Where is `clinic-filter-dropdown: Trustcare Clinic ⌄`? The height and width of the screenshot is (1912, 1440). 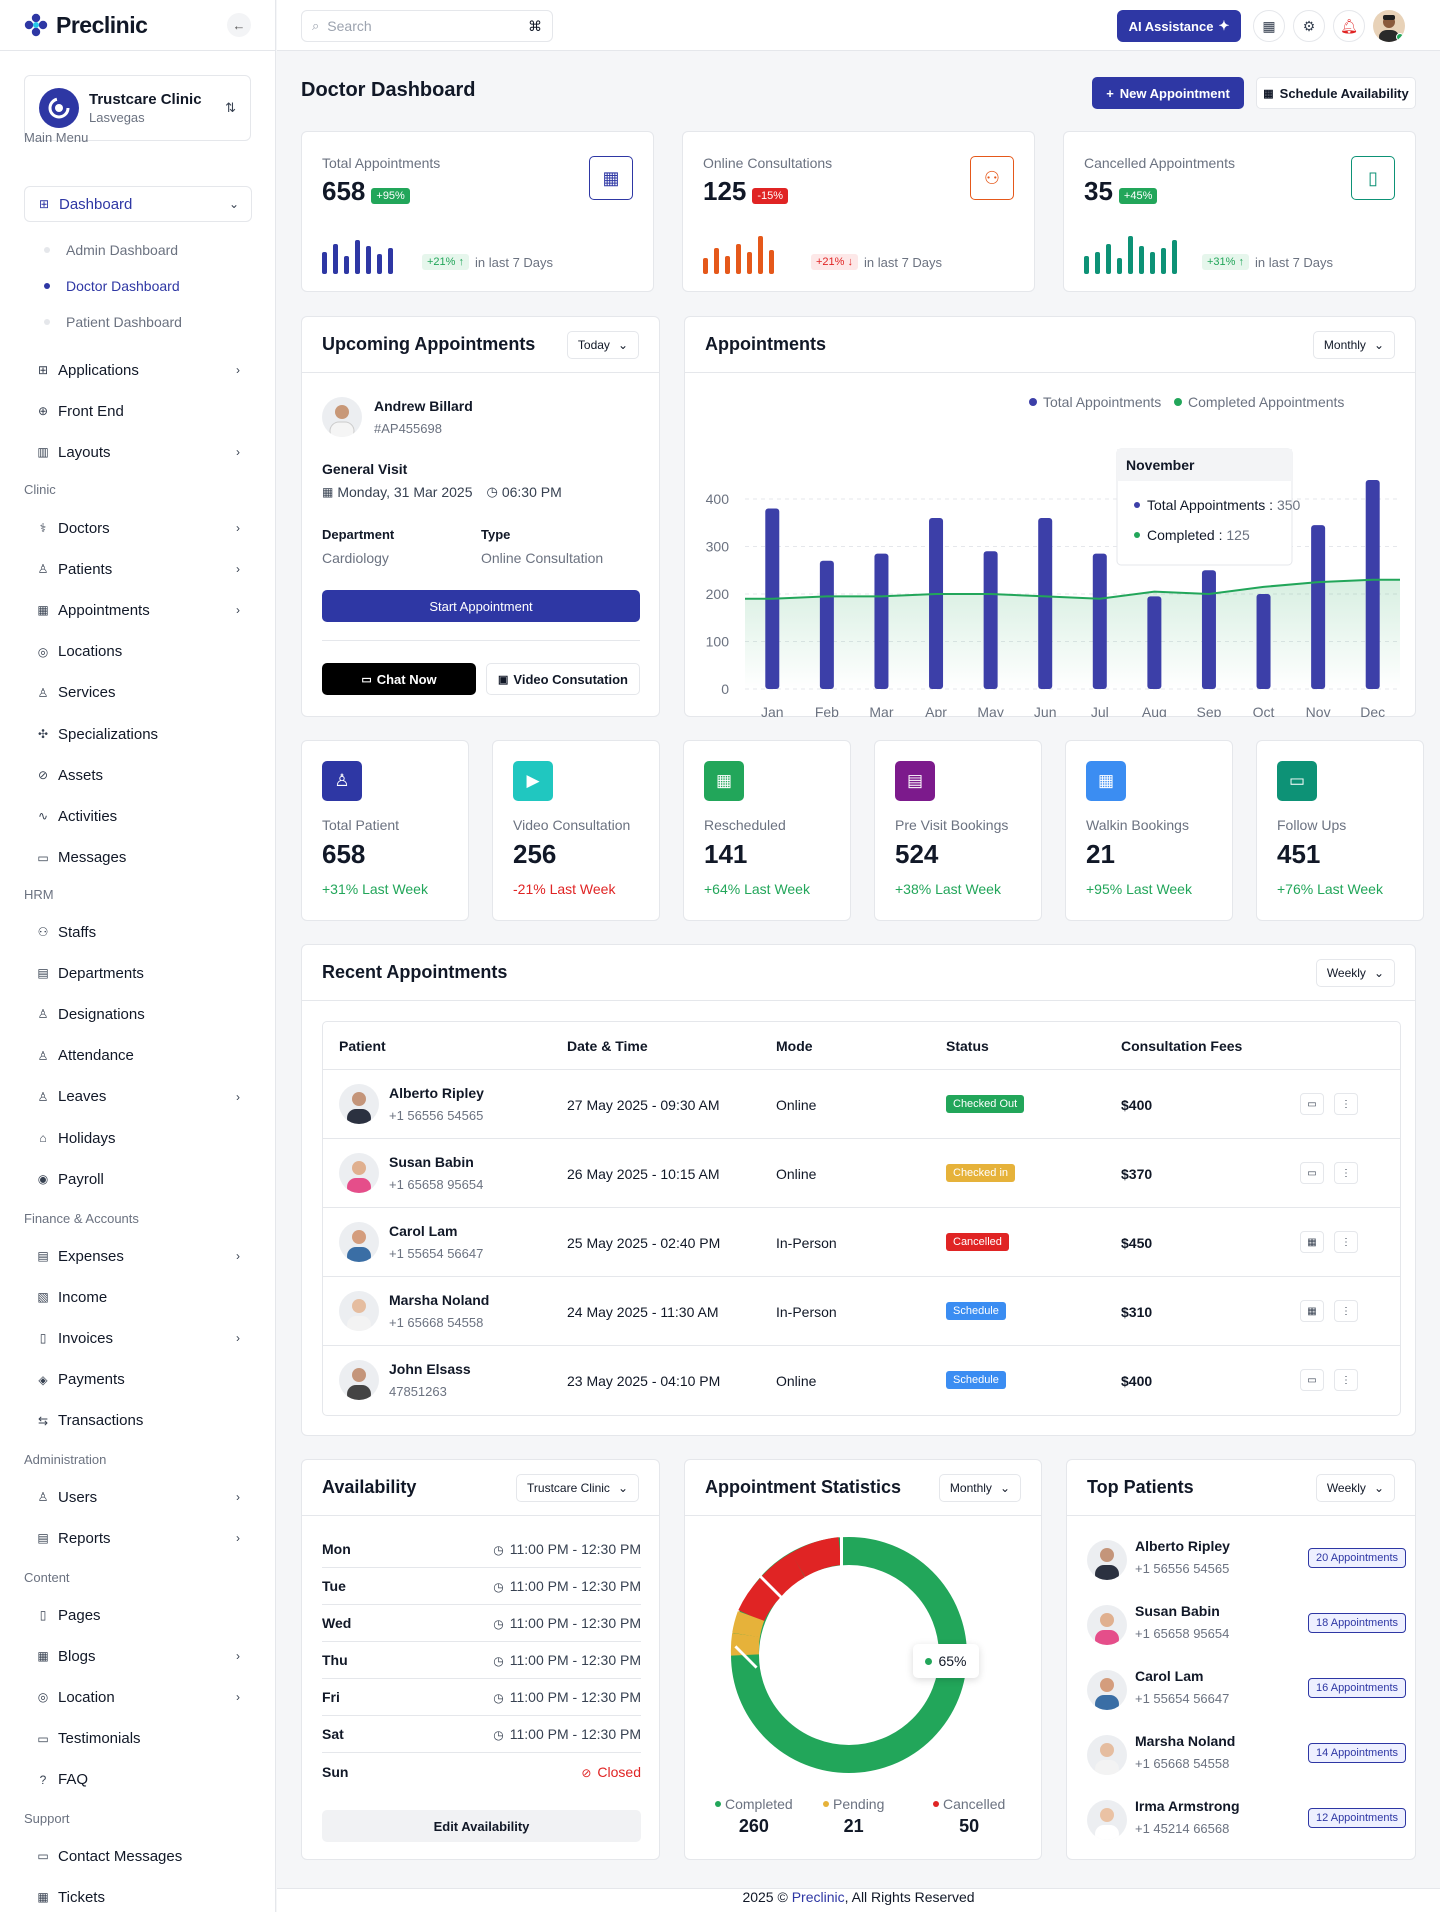
clinic-filter-dropdown: Trustcare Clinic ⌄ is located at coordinates (577, 1487).